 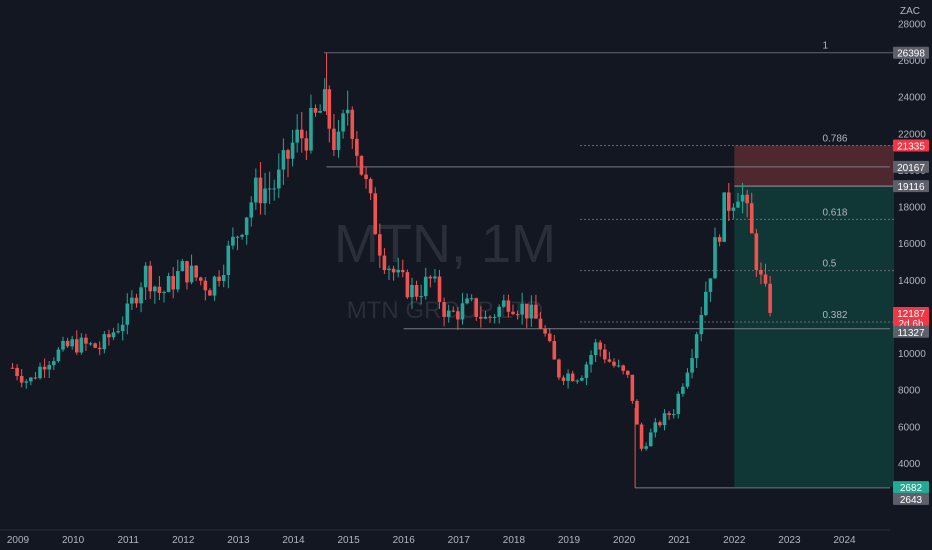 What do you see at coordinates (911, 500) in the screenshot?
I see `price-label-text: 2643` at bounding box center [911, 500].